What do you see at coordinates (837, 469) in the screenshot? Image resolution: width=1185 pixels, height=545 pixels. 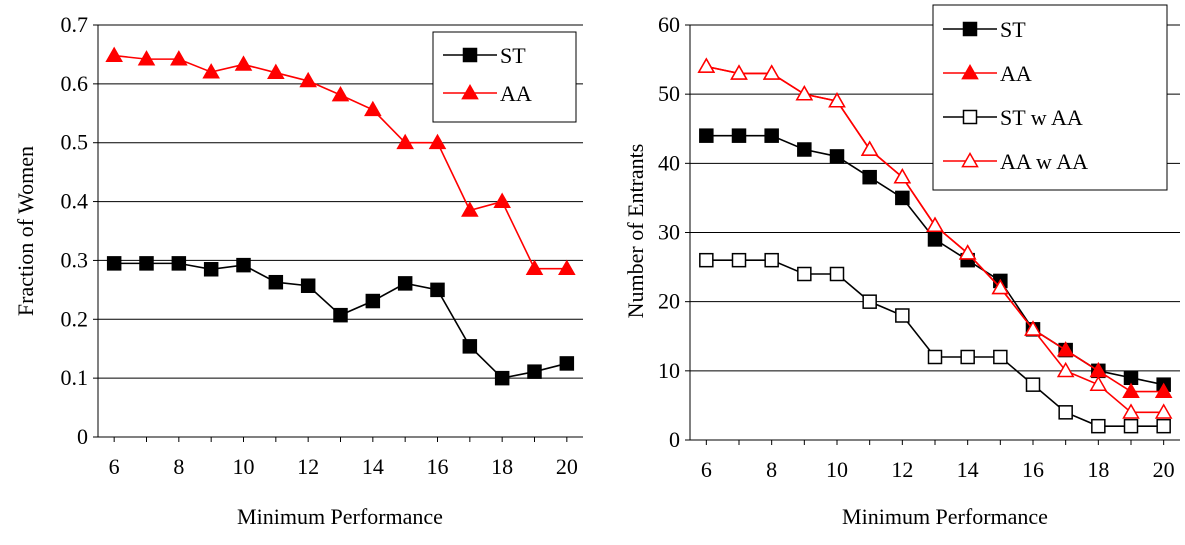 I see `x-tick-label: 10` at bounding box center [837, 469].